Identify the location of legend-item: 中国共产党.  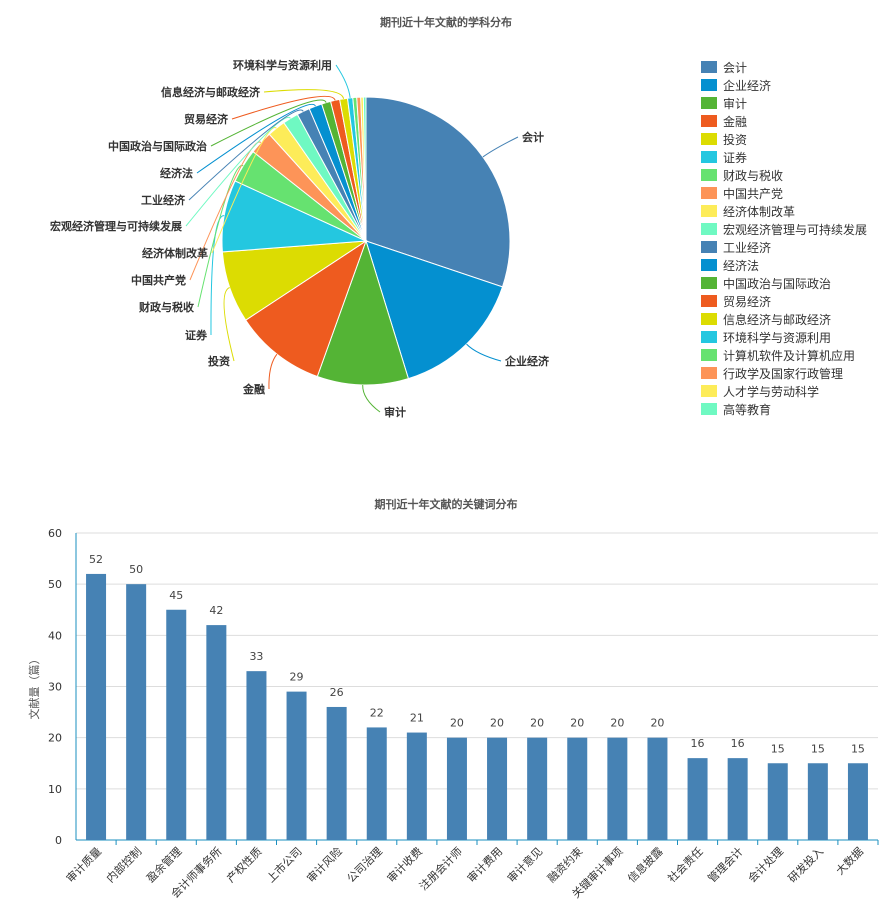
(784, 193).